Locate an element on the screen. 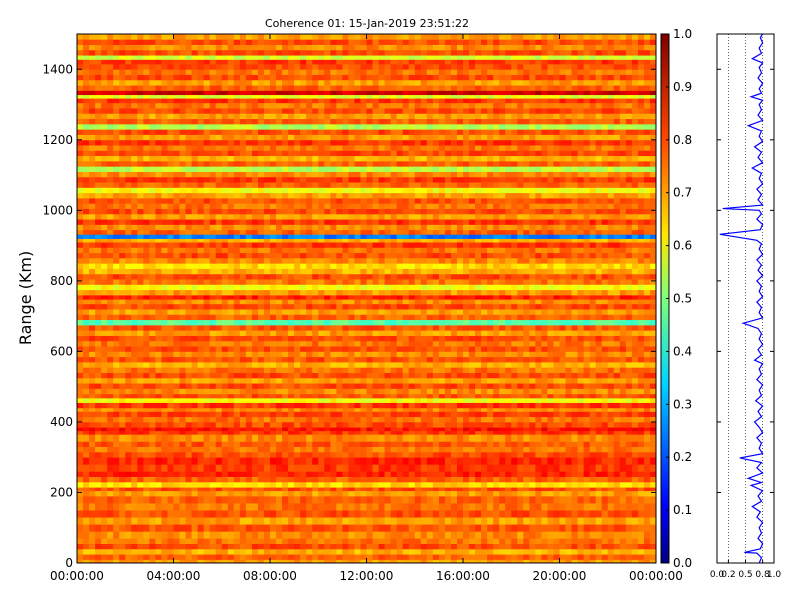 The image size is (800, 600). colorbar-tick-label: 0.2 is located at coordinates (682, 457).